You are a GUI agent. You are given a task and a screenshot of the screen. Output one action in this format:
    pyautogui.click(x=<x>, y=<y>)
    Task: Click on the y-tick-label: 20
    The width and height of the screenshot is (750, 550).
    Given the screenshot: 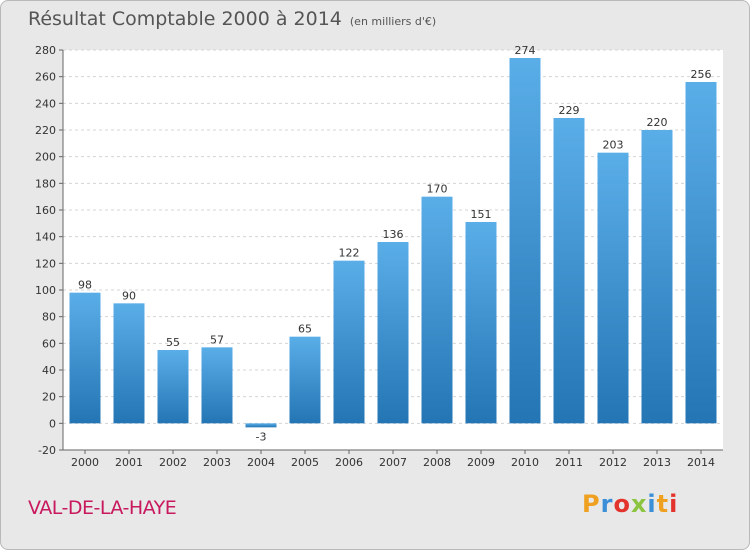 What is the action you would take?
    pyautogui.click(x=49, y=397)
    